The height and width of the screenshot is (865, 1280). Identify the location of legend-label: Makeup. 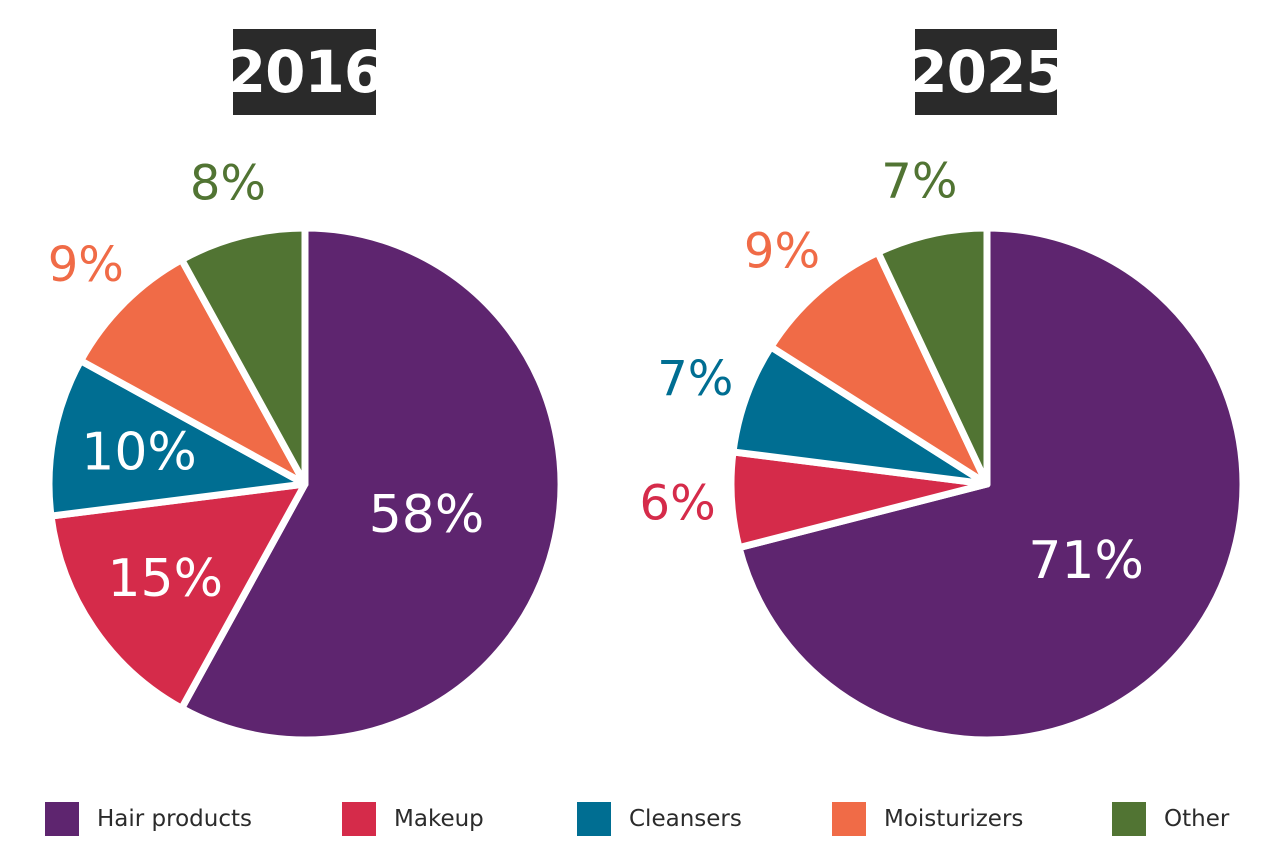
(439, 819).